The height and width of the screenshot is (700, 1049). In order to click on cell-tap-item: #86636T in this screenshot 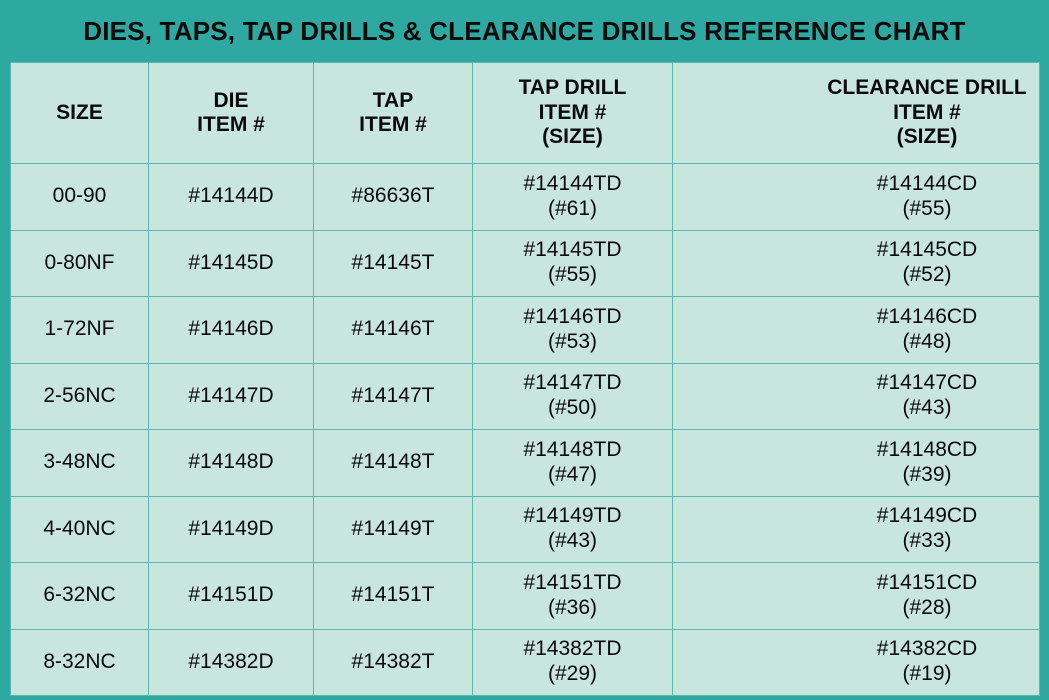, I will do `click(393, 197)`.